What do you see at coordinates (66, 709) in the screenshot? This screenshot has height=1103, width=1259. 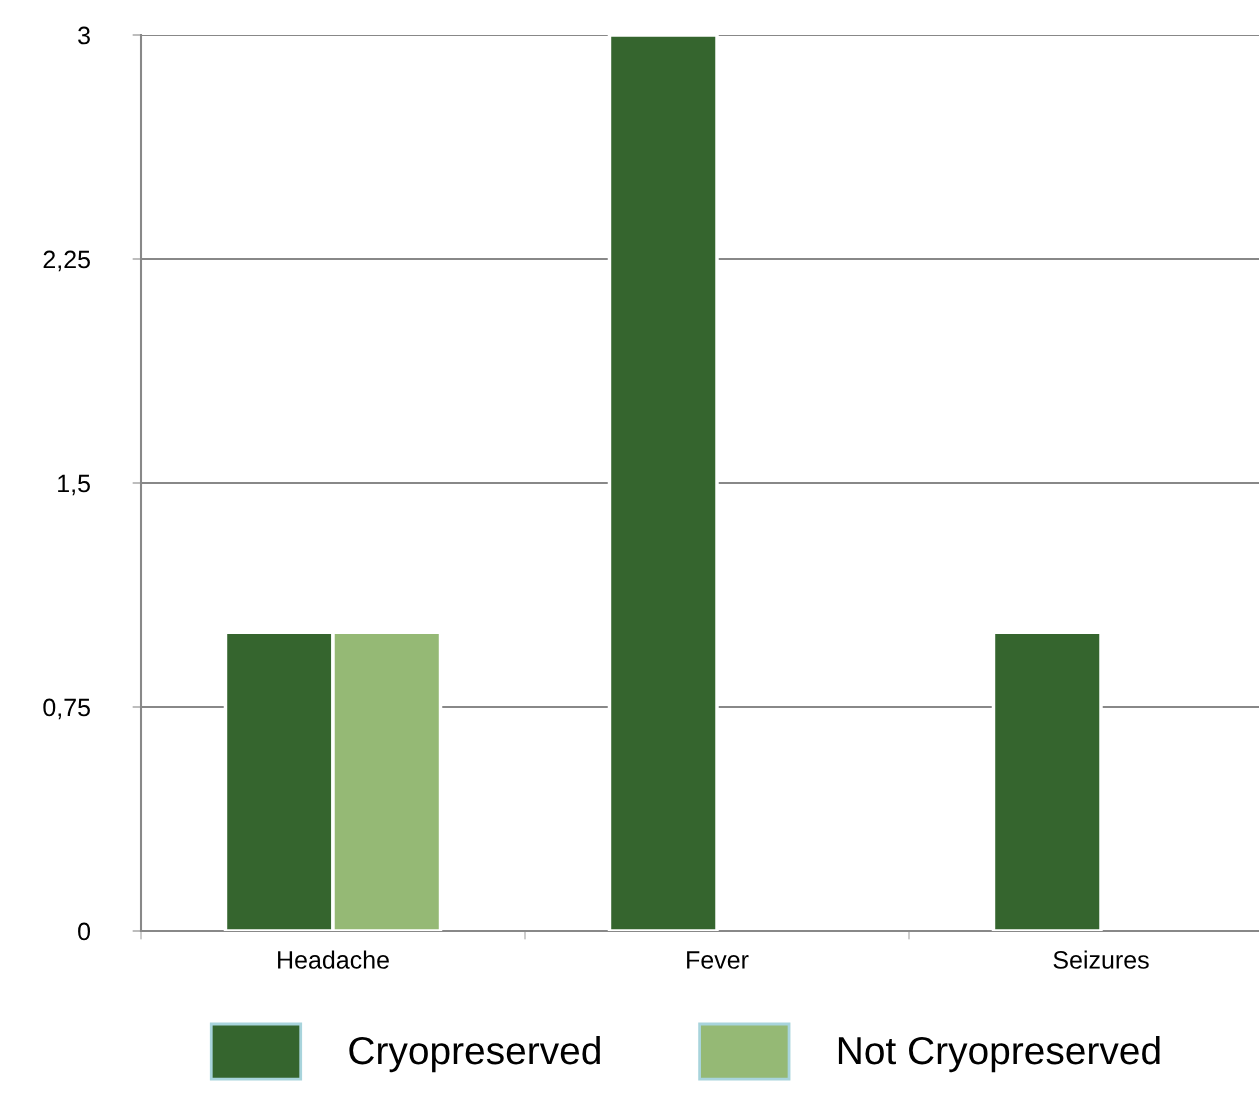 I see `y-tick-label: 0,75` at bounding box center [66, 709].